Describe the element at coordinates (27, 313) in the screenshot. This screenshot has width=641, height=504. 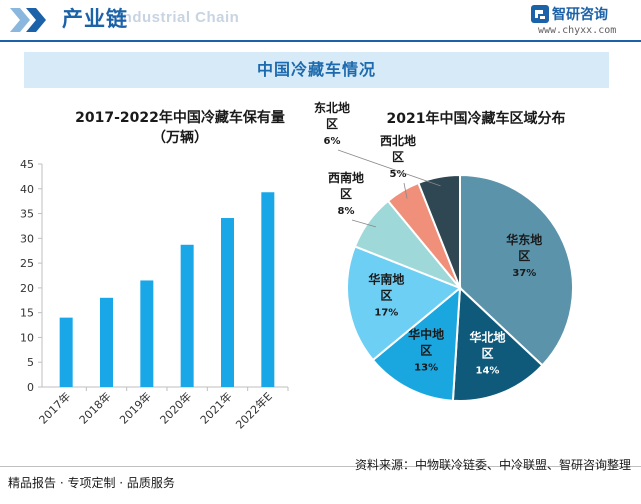
I see `bar-y-tick-label: 15` at that location.